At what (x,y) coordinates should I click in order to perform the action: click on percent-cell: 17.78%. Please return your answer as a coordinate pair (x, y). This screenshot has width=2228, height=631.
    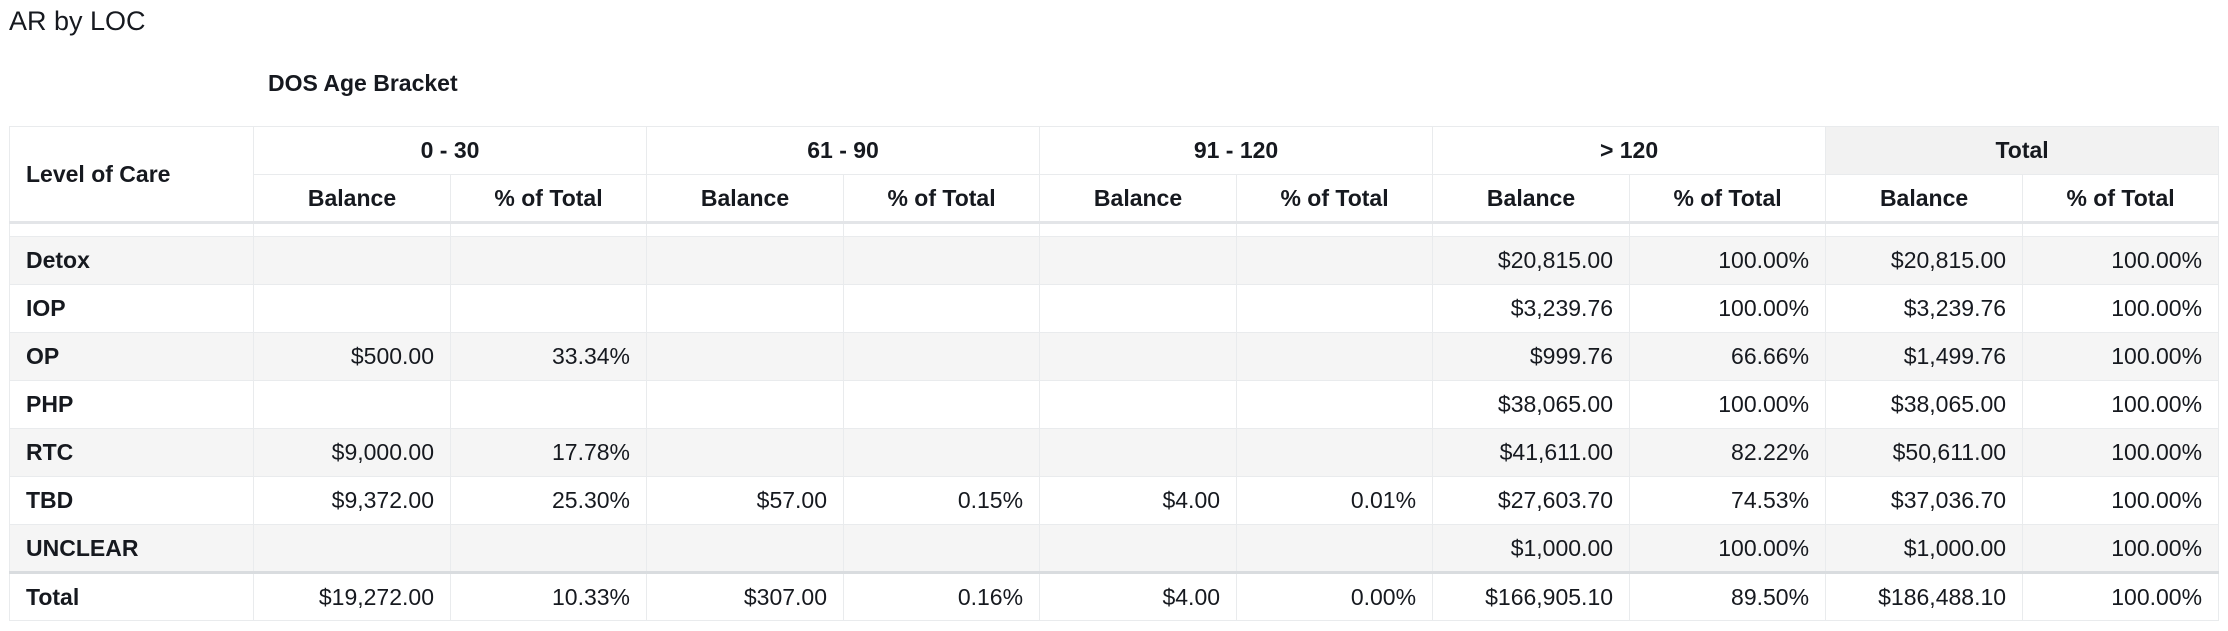
    Looking at the image, I should click on (548, 452).